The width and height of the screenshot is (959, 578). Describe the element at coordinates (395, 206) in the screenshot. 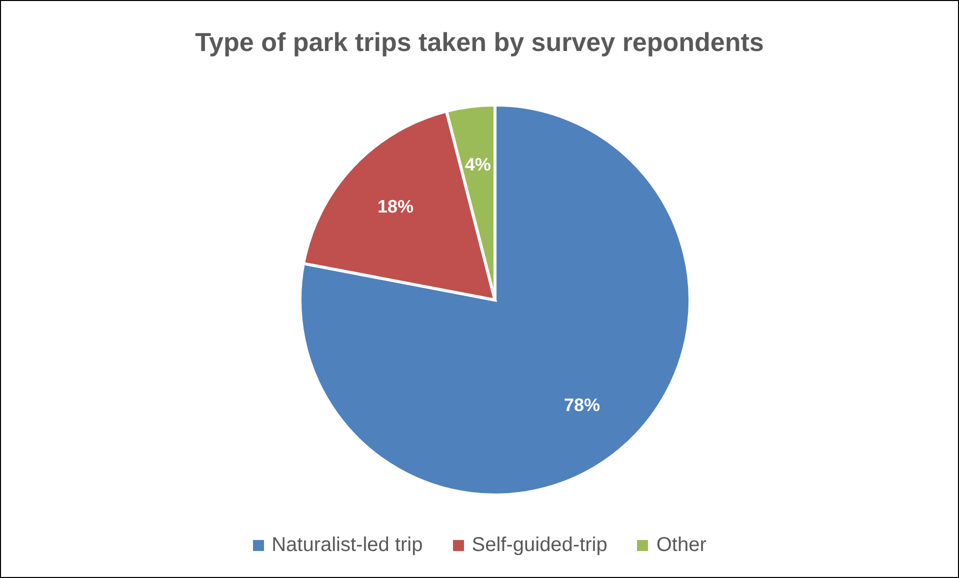

I see `data-label: 18%` at that location.